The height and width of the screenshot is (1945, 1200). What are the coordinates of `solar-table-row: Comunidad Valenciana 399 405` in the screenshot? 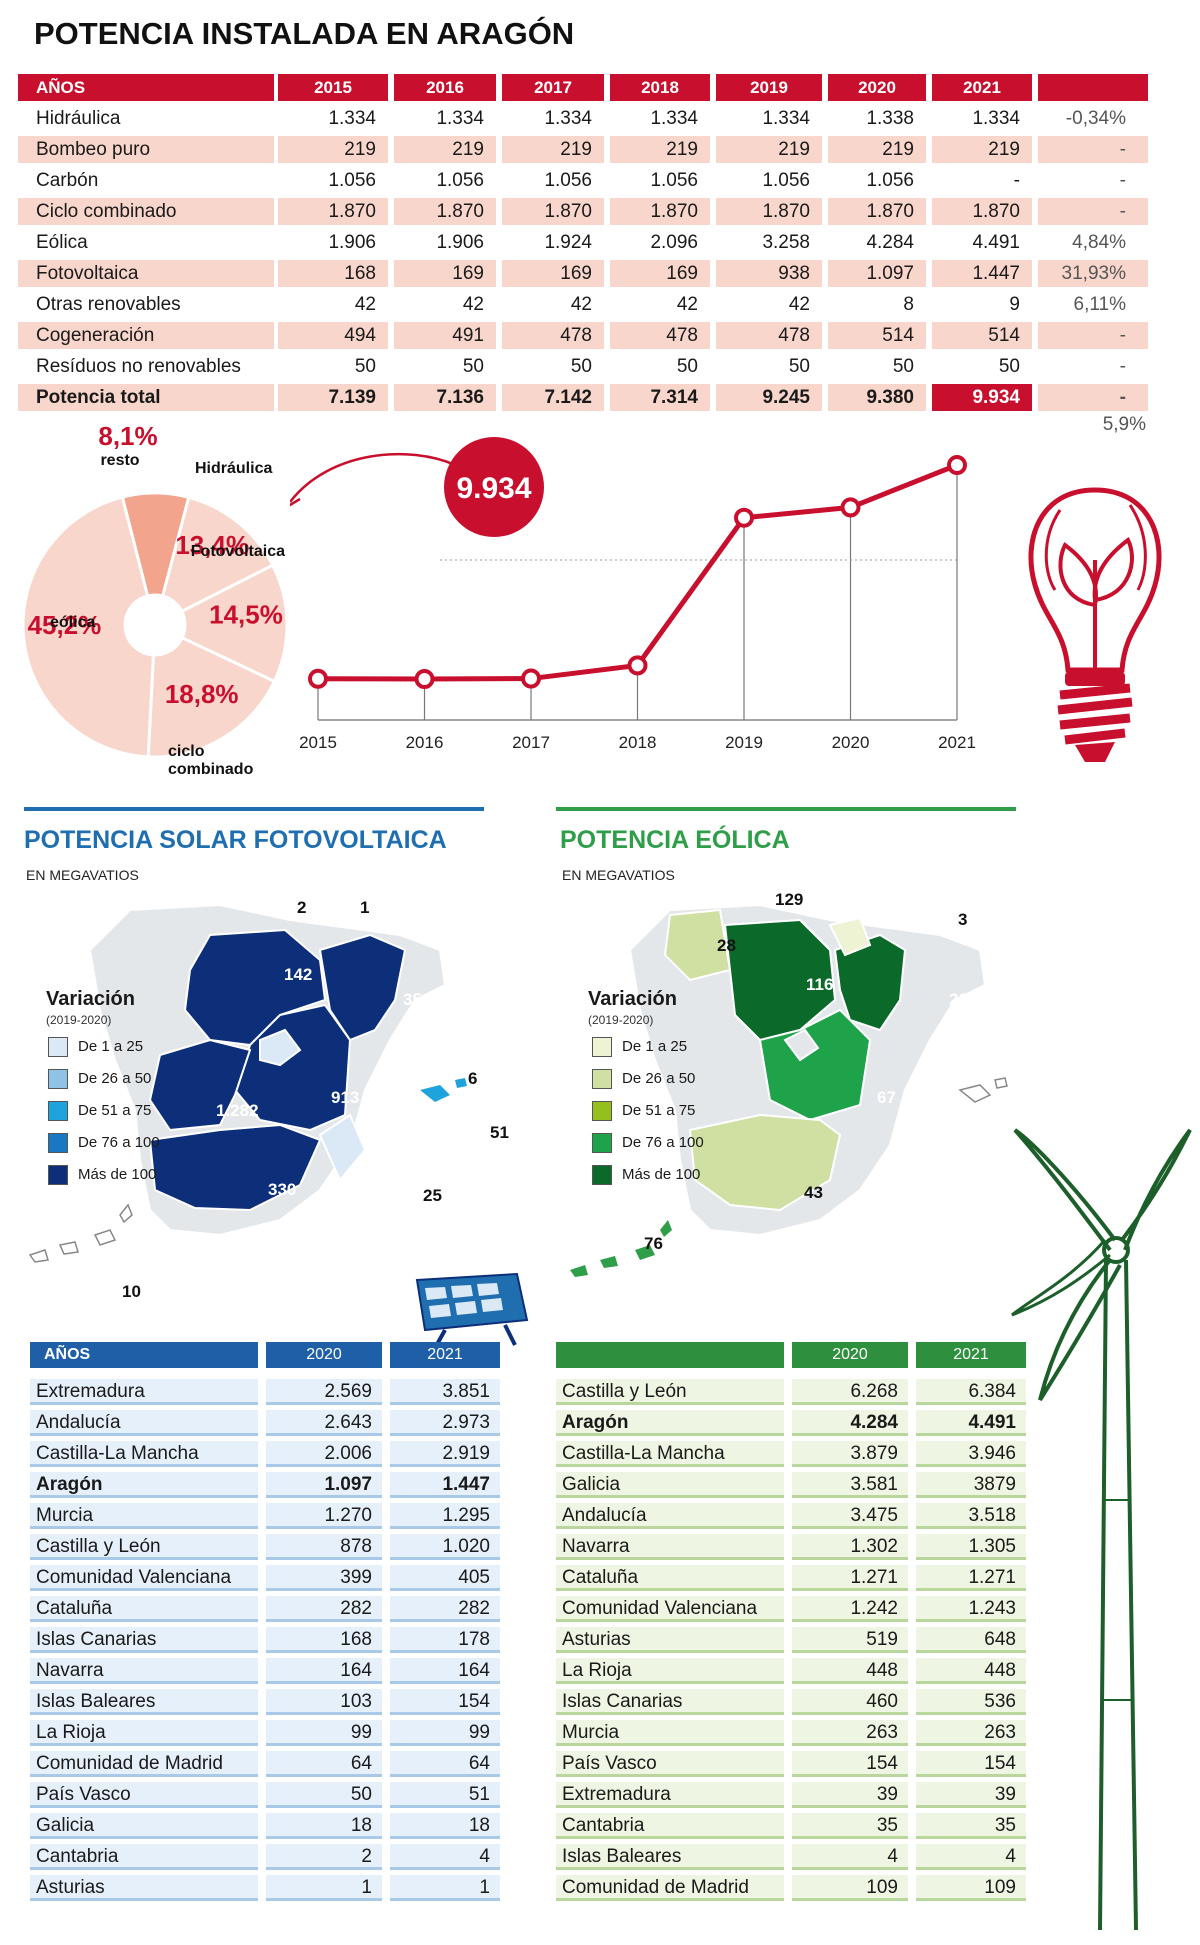 It's located at (267, 1578).